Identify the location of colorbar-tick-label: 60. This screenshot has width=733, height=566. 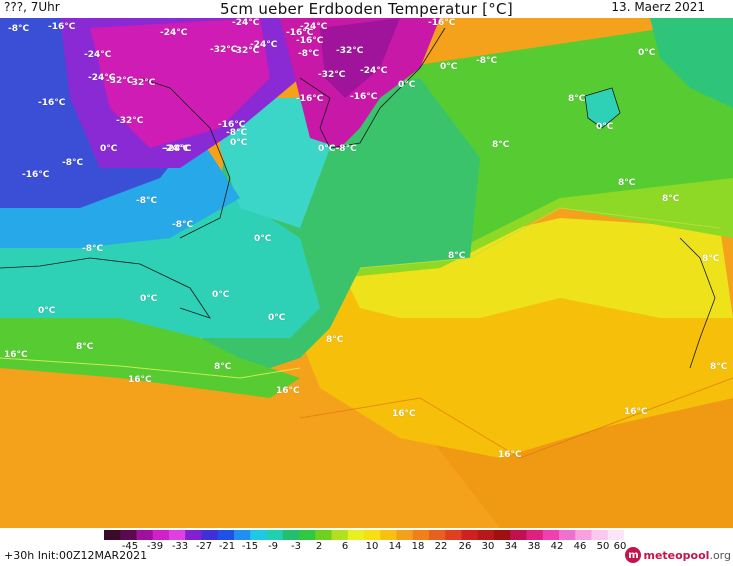
(620, 546).